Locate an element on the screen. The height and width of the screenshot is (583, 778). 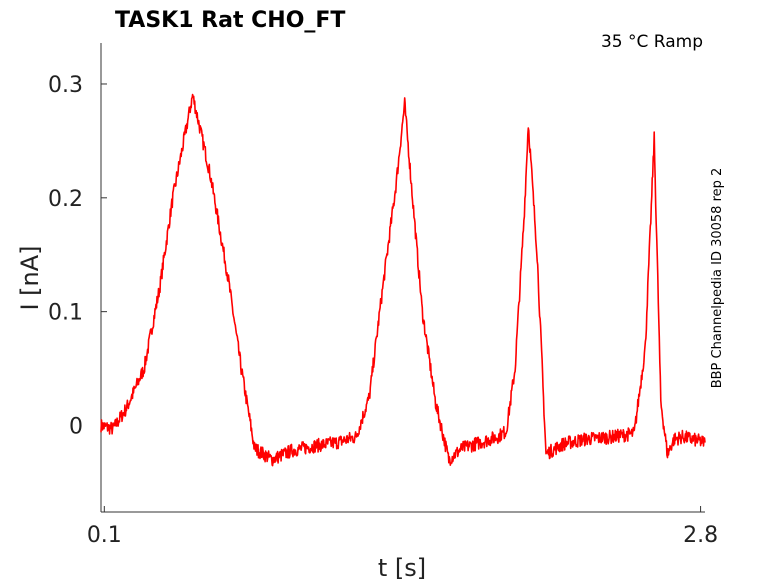
x-axis-title: t [s] is located at coordinates (402, 568).